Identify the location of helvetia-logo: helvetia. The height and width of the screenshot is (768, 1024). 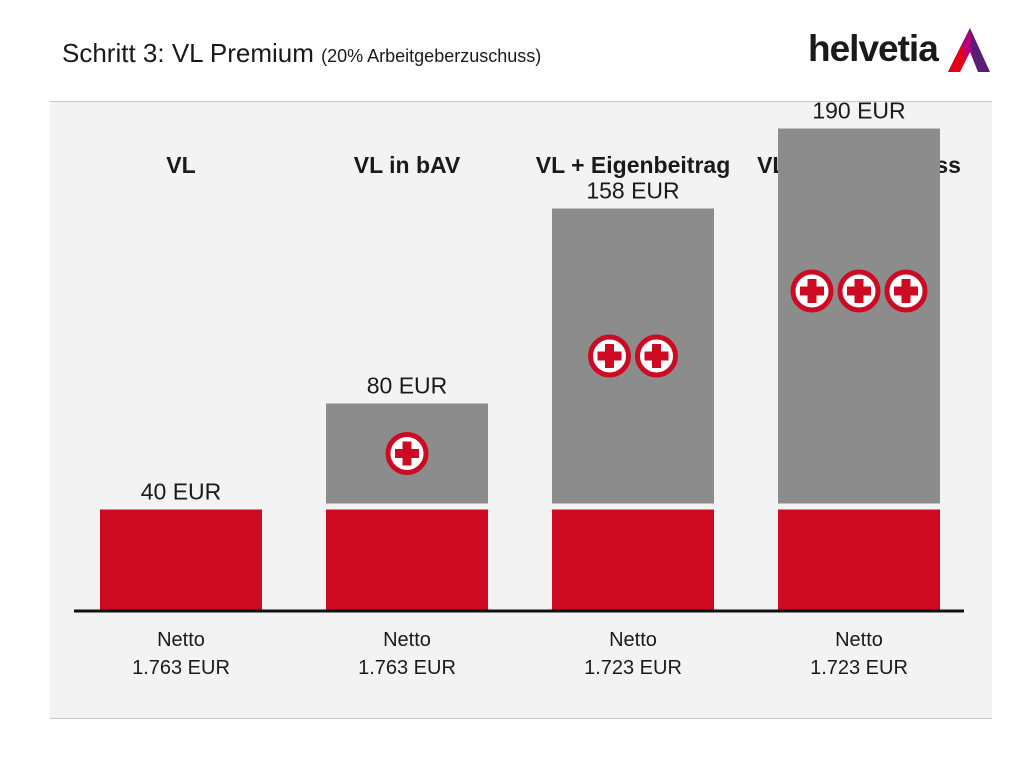
(901, 51).